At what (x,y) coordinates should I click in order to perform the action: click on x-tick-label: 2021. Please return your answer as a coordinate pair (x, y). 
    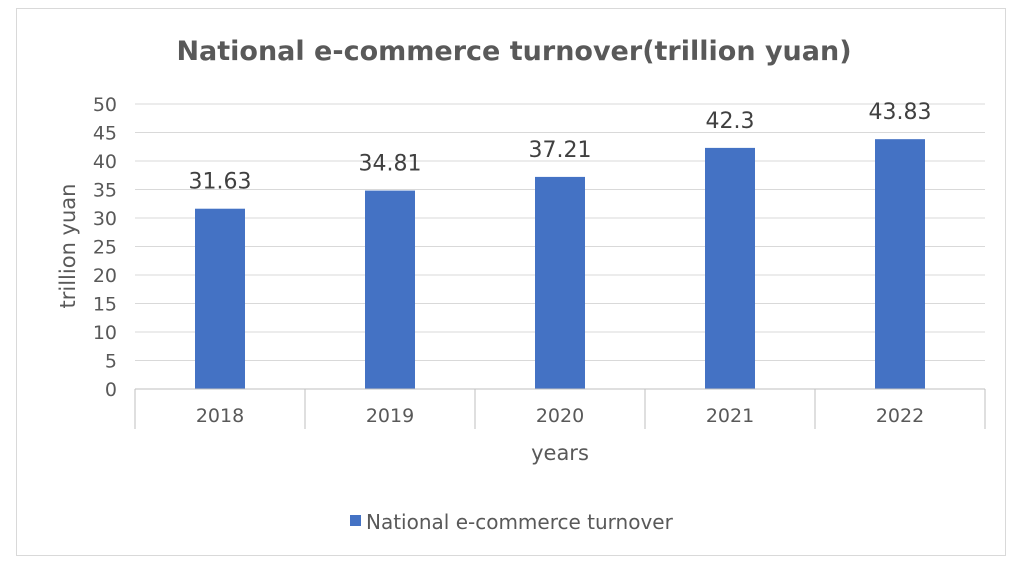
    Looking at the image, I should click on (730, 416).